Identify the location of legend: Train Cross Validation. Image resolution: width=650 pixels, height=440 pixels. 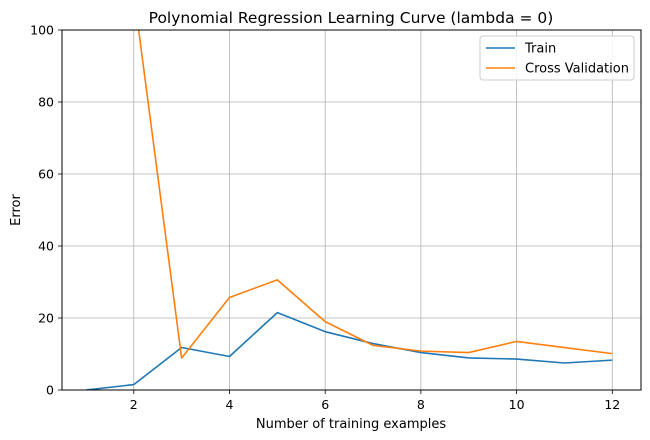
(557, 58).